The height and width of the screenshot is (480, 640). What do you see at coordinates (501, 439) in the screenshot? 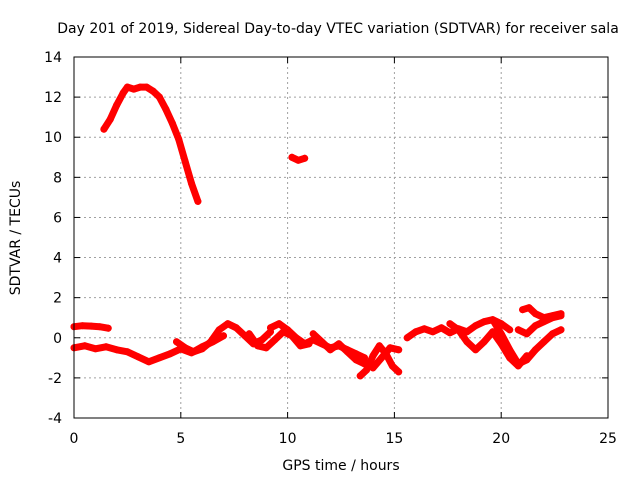
I see `x-tick-label: 20` at bounding box center [501, 439].